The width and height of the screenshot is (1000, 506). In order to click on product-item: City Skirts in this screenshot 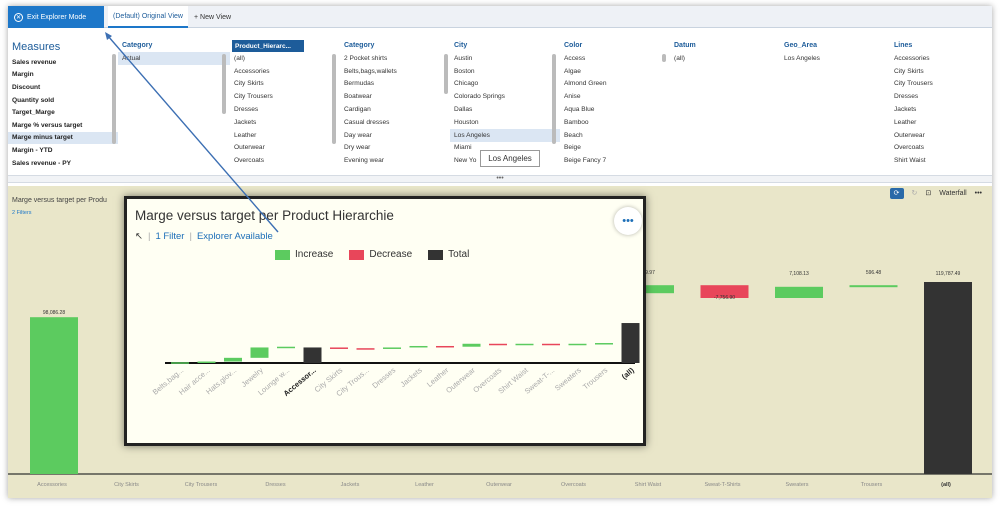, I will do `click(249, 84)`.